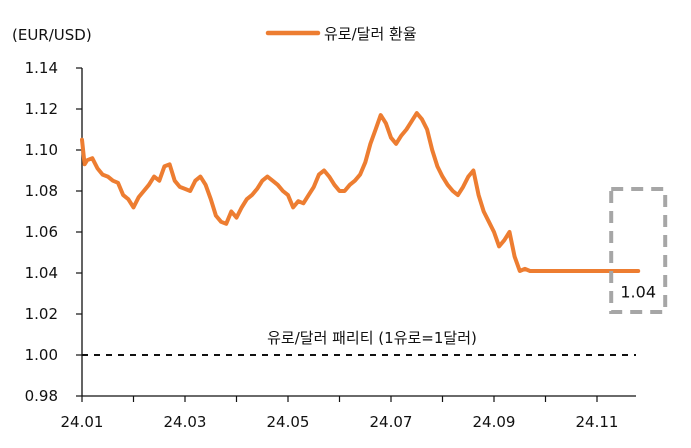 Image resolution: width=691 pixels, height=448 pixels. I want to click on y-unit-label: (EUR/USD), so click(52, 35).